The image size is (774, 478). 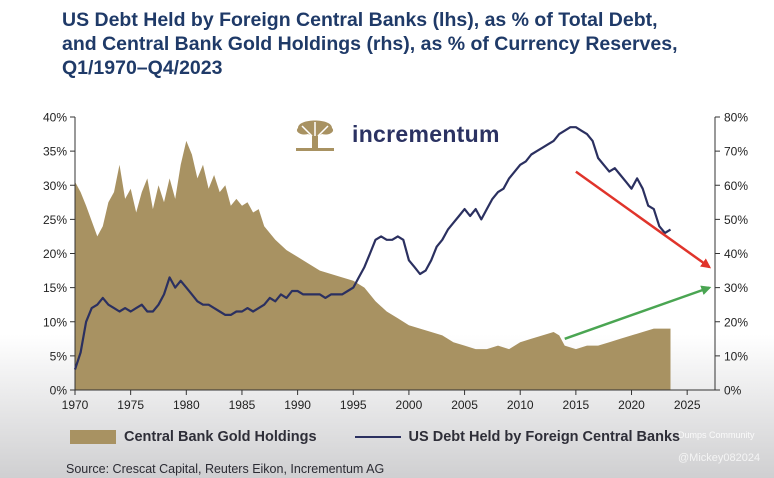 I want to click on right-axis-tick-label: 0%, so click(x=733, y=391).